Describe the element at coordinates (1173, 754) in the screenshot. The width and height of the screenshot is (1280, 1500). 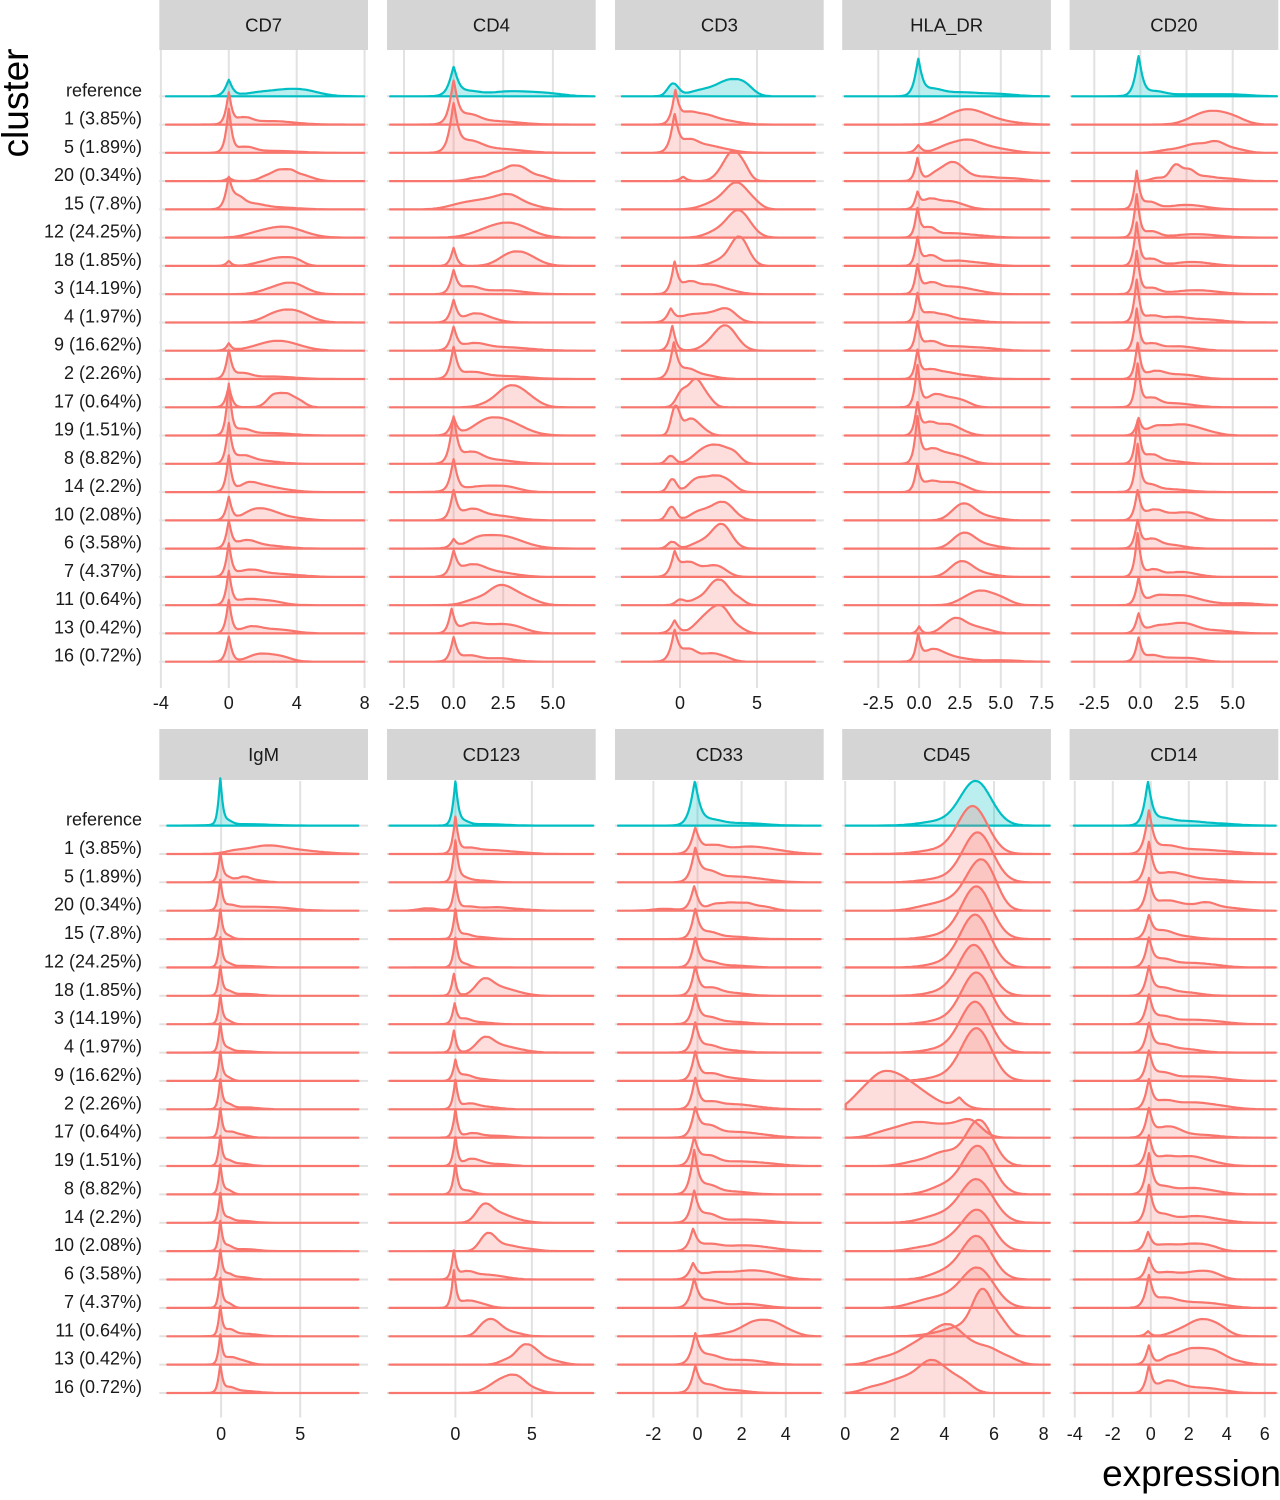
I see `svg-text: CD14` at that location.